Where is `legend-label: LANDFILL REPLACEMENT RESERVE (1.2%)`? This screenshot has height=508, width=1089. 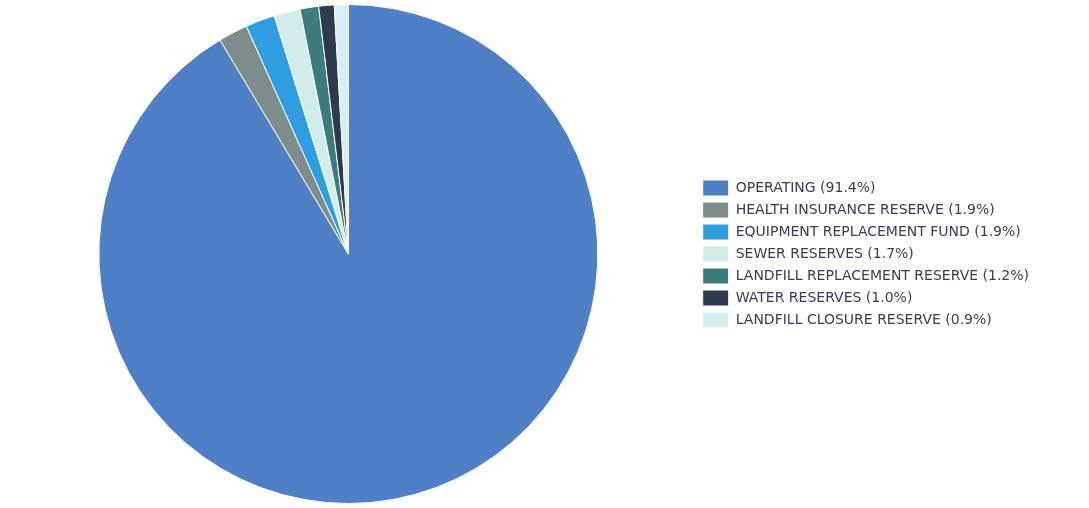 legend-label: LANDFILL REPLACEMENT RESERVE (1.2%) is located at coordinates (882, 274).